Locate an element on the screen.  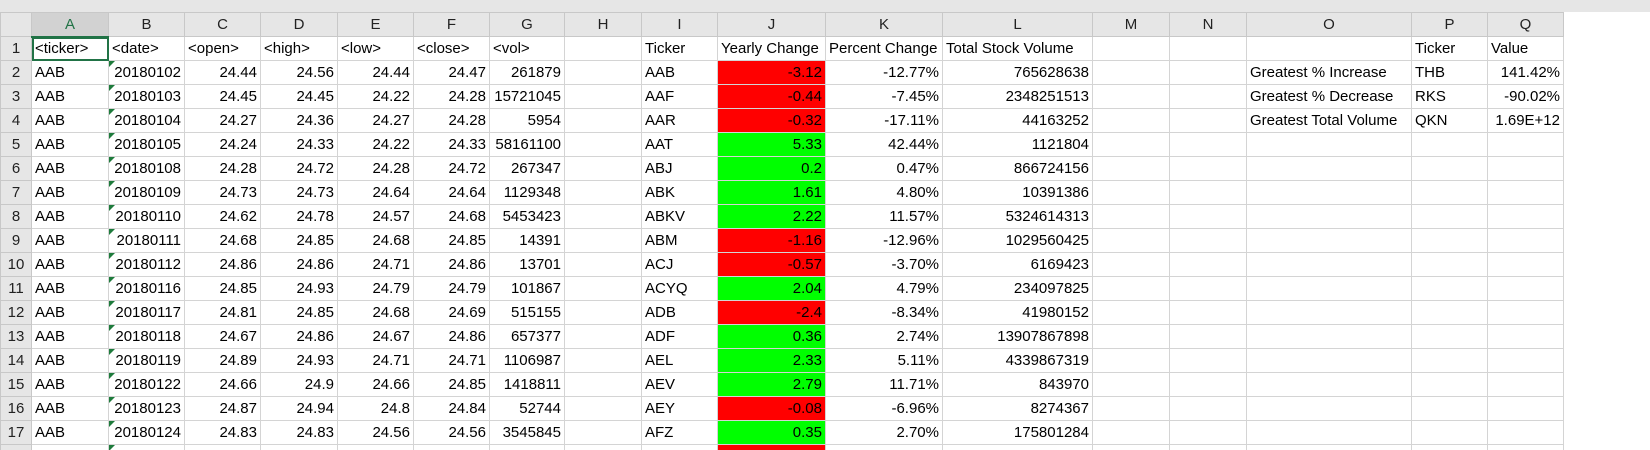
cell-q8 is located at coordinates (1525, 216).